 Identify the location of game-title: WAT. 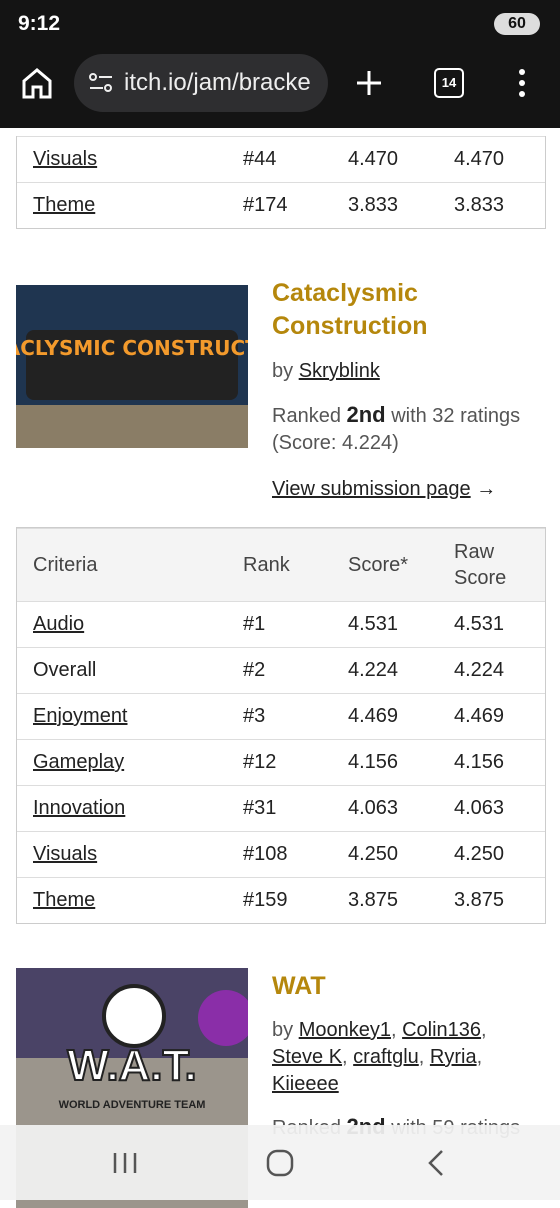
(299, 986).